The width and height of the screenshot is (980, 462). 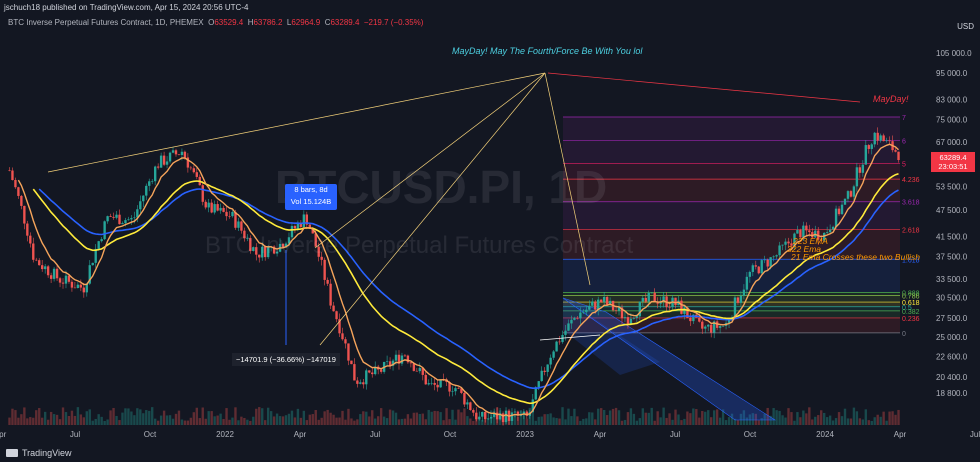 What do you see at coordinates (911, 231) in the screenshot?
I see `fib-label-5: 2.618` at bounding box center [911, 231].